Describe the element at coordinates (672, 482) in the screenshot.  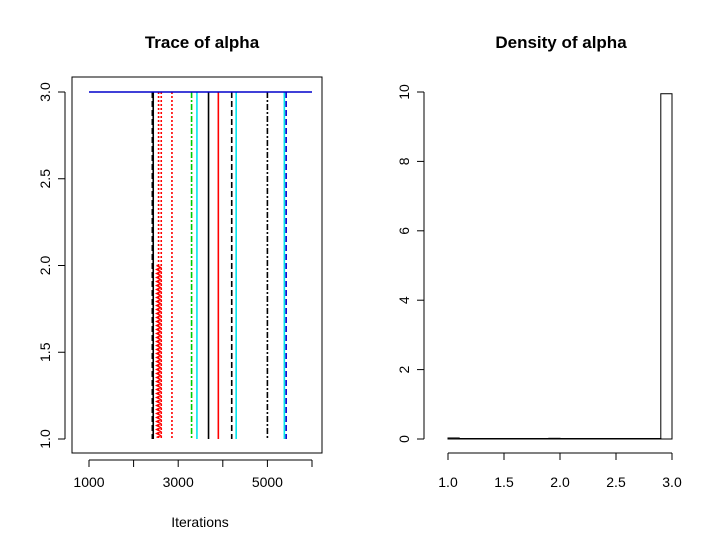
I see `density-x-tick-label: 3.0` at that location.